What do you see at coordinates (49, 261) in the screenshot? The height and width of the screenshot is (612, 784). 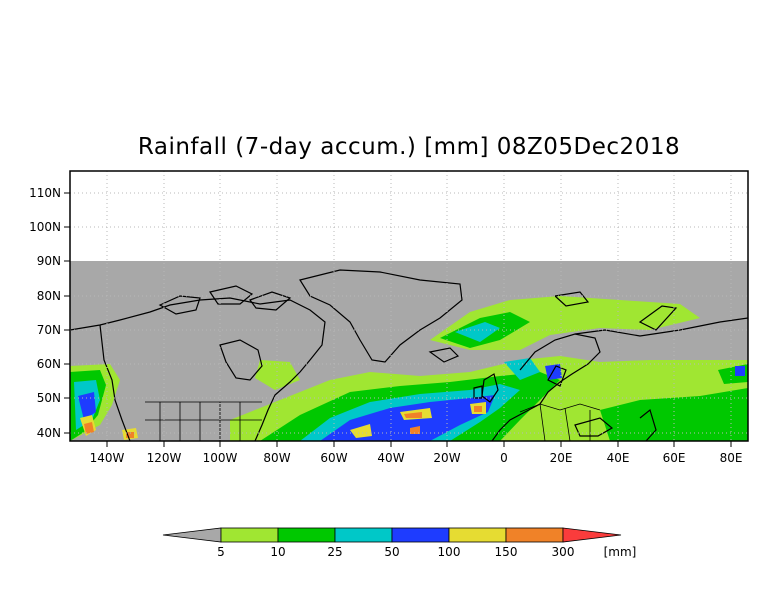 I see `lat-label: 90N` at bounding box center [49, 261].